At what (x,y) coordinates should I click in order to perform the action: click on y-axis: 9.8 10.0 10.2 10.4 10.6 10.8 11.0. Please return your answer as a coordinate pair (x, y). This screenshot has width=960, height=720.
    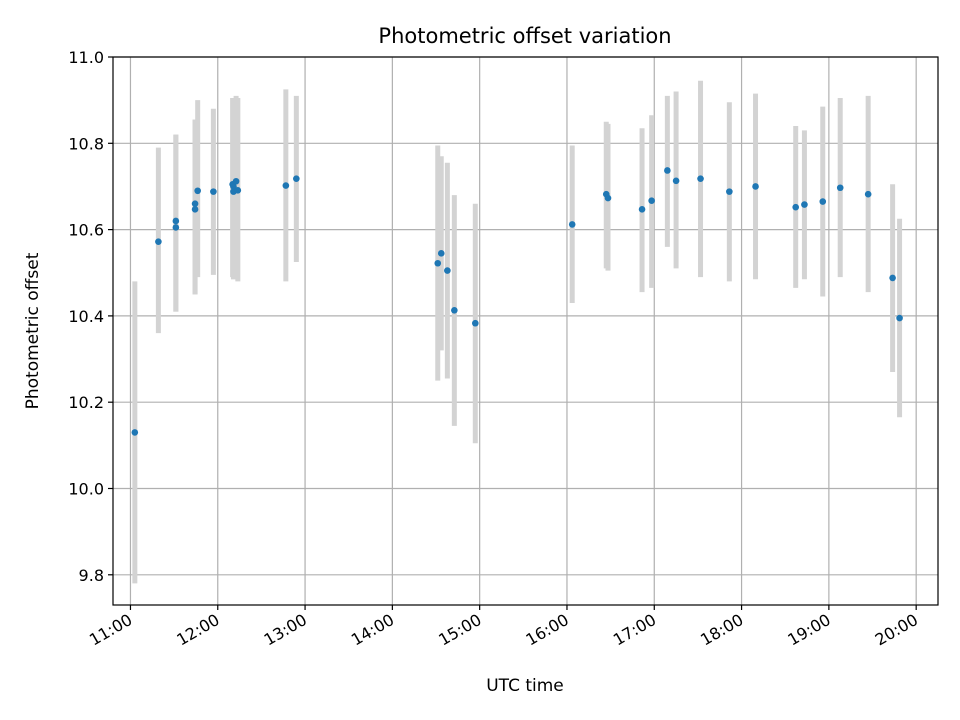
    Looking at the image, I should click on (90, 316).